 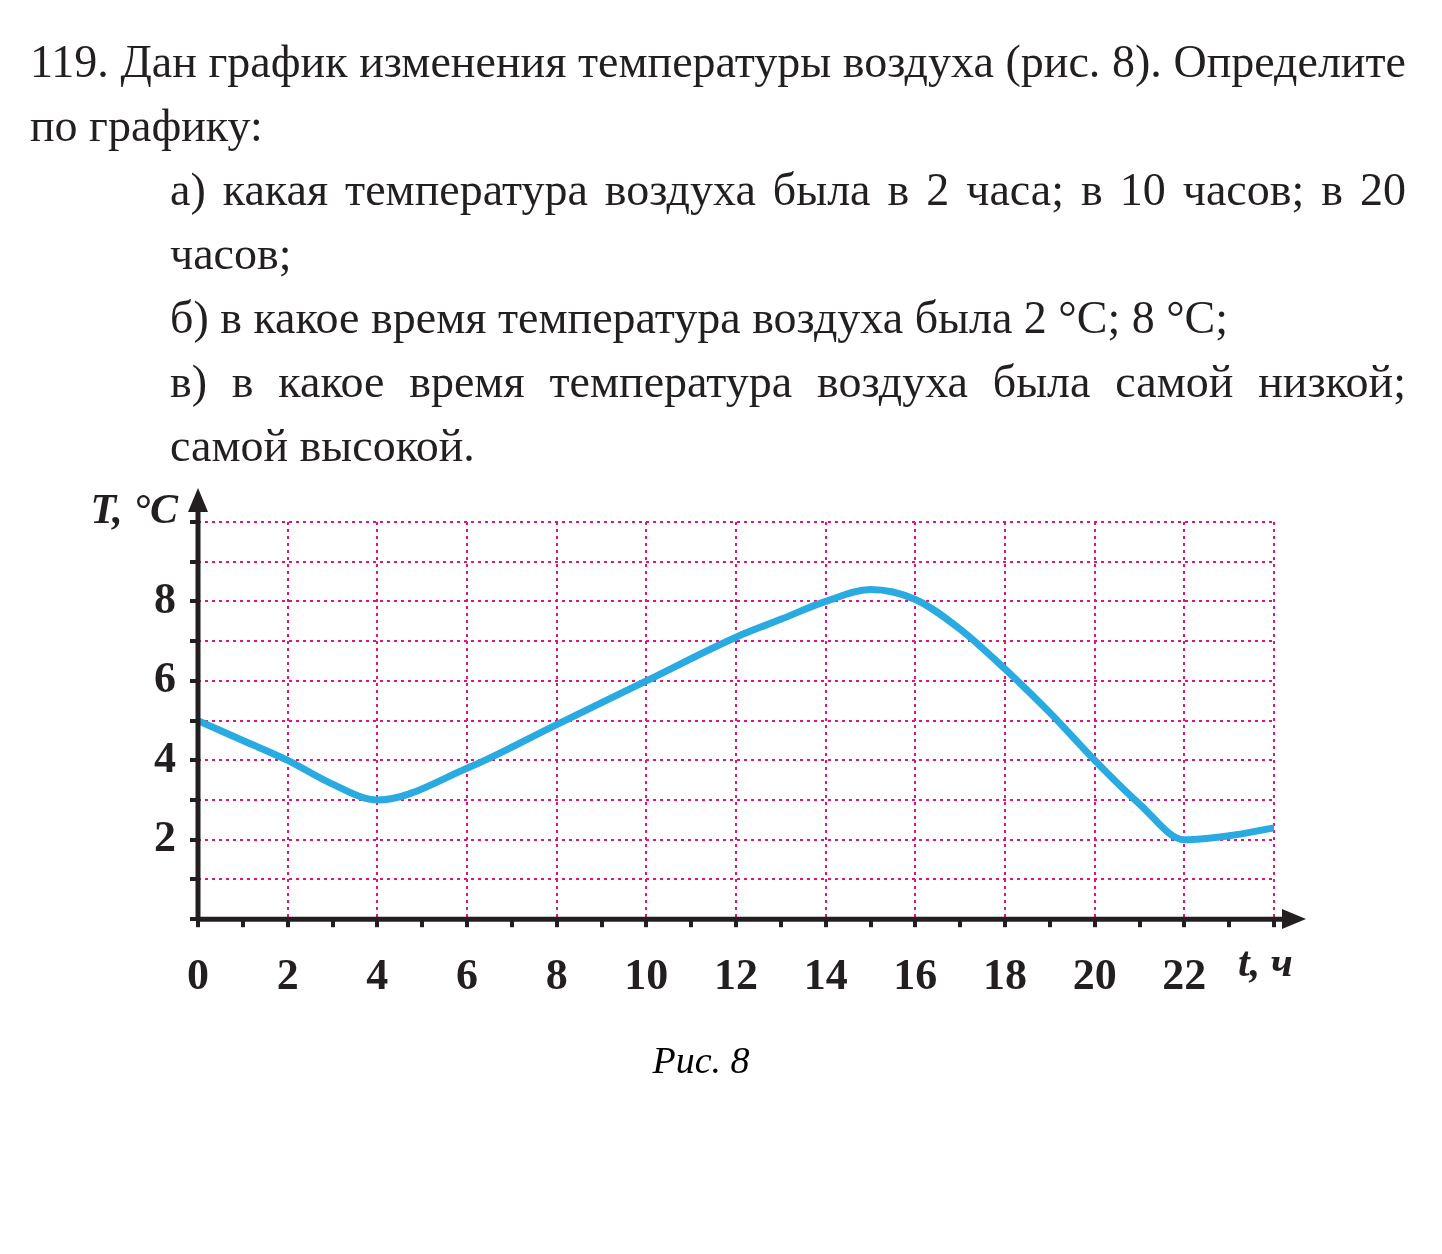 What do you see at coordinates (134, 508) in the screenshot?
I see `y-axis-title: T, °C` at bounding box center [134, 508].